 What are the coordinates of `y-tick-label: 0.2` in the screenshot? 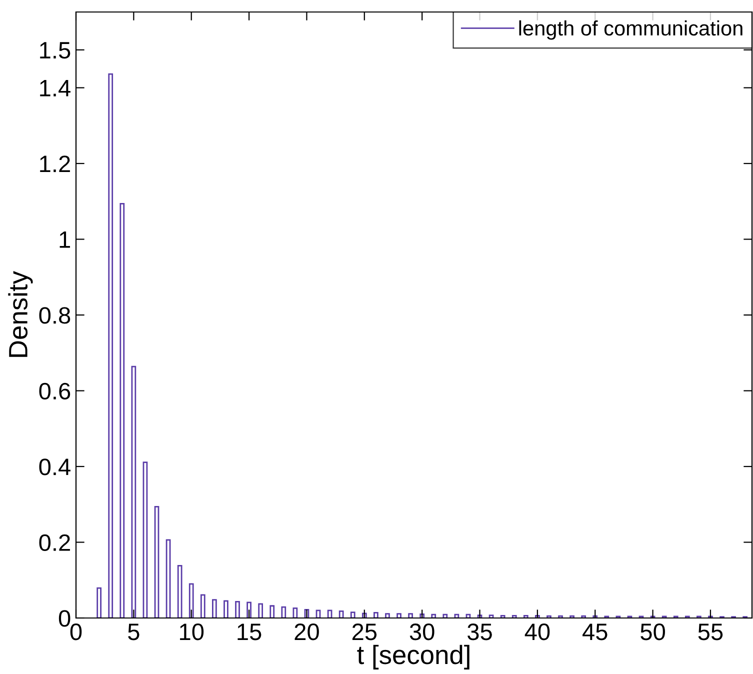 It's located at (54, 543).